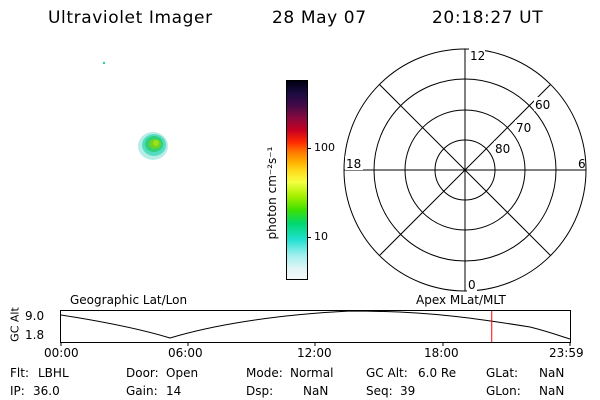 The width and height of the screenshot is (600, 400). I want to click on stray-pixel, so click(104, 63).